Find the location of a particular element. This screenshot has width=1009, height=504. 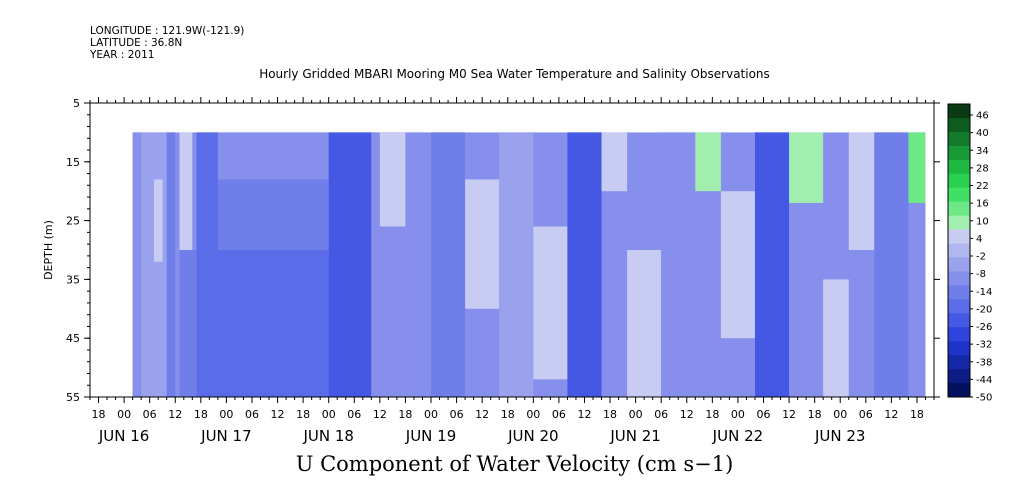

y-tick-label: 25 is located at coordinates (73, 221).